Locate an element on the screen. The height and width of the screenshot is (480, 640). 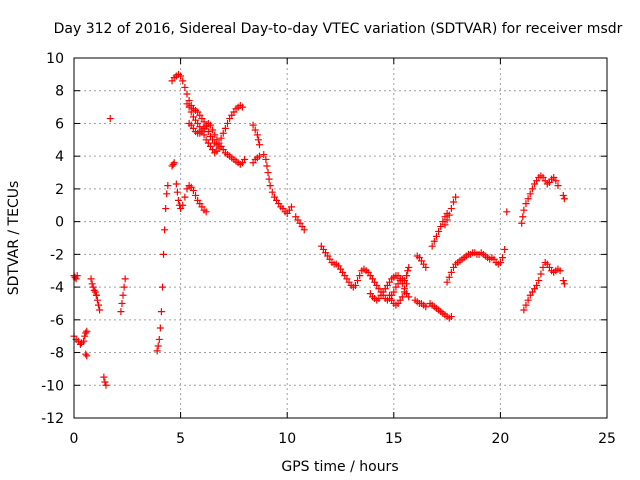
y-tick-label: 4 is located at coordinates (59, 157).